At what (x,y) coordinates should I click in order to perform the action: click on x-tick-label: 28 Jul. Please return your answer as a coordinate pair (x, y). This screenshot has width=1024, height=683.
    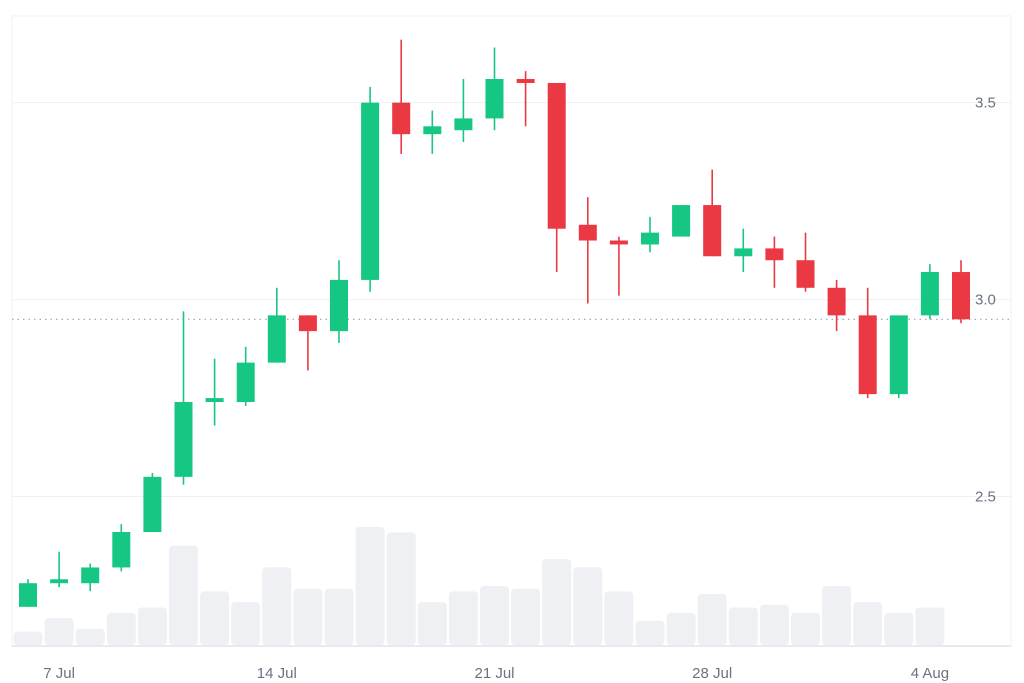
    Looking at the image, I should click on (712, 673).